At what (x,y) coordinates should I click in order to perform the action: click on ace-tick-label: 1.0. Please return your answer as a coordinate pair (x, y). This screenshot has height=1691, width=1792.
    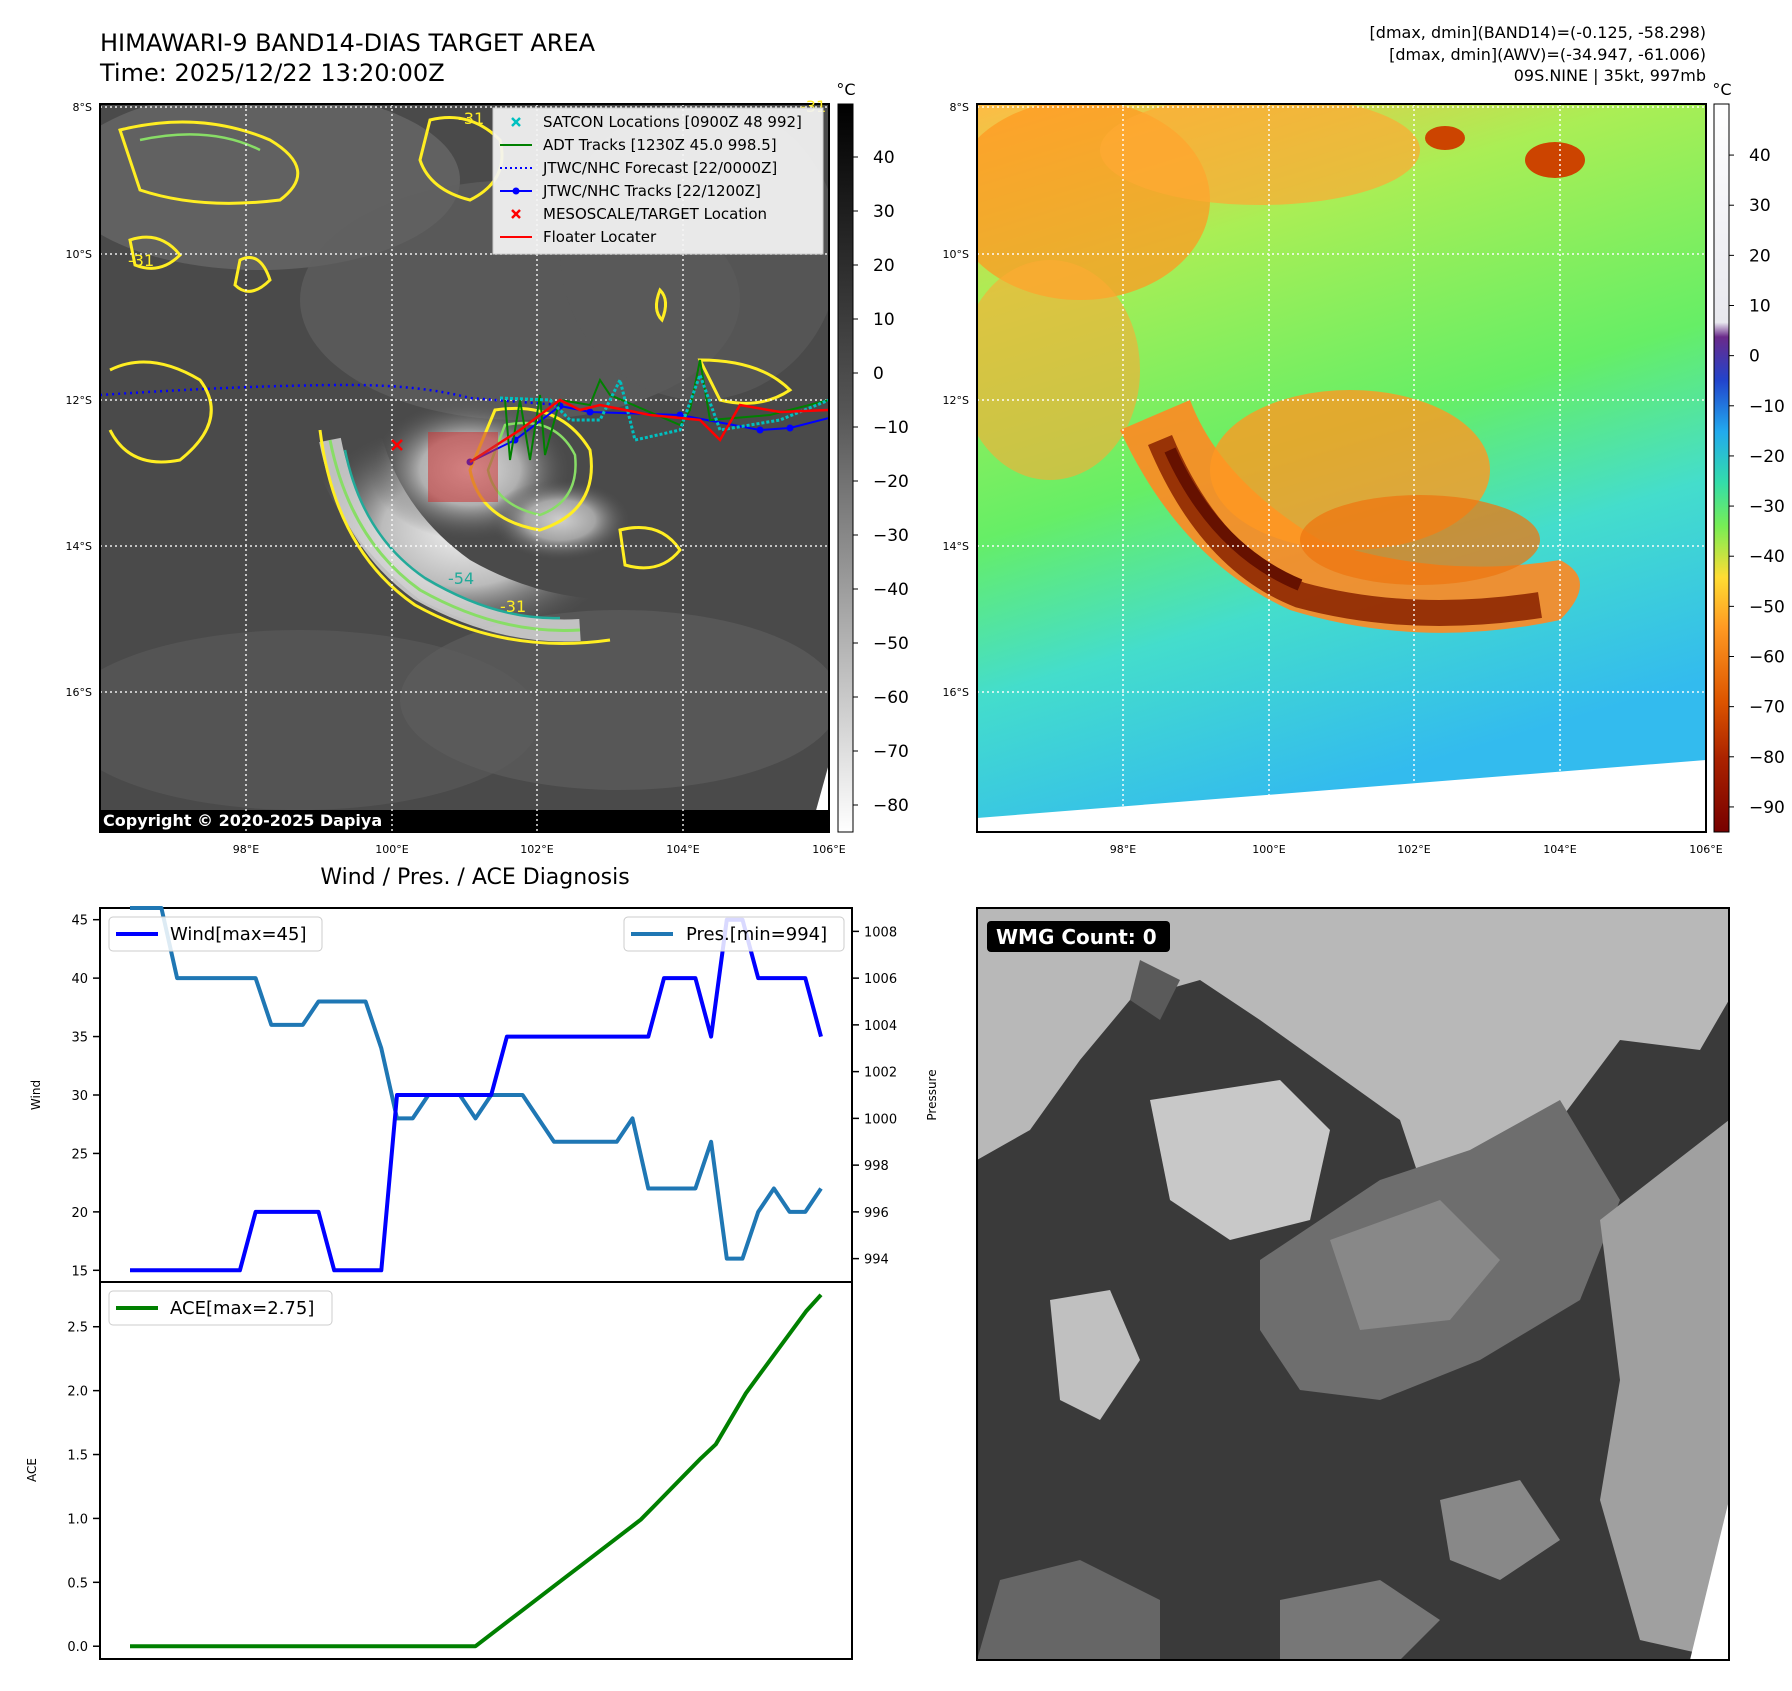
    Looking at the image, I should click on (77, 1519).